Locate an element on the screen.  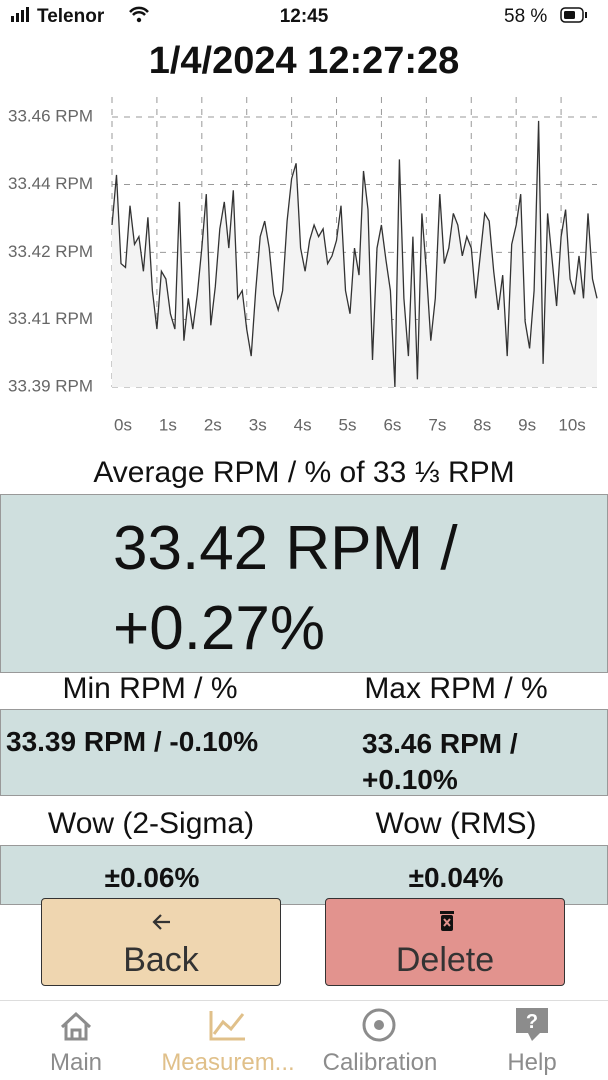
y-tick-label: 33.44 RPM is located at coordinates (50, 183).